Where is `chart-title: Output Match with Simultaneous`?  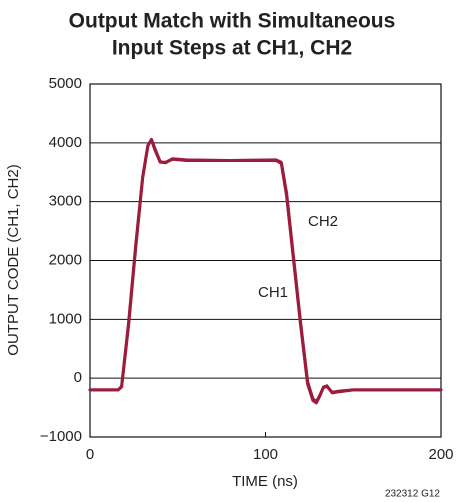 chart-title: Output Match with Simultaneous is located at coordinates (232, 21).